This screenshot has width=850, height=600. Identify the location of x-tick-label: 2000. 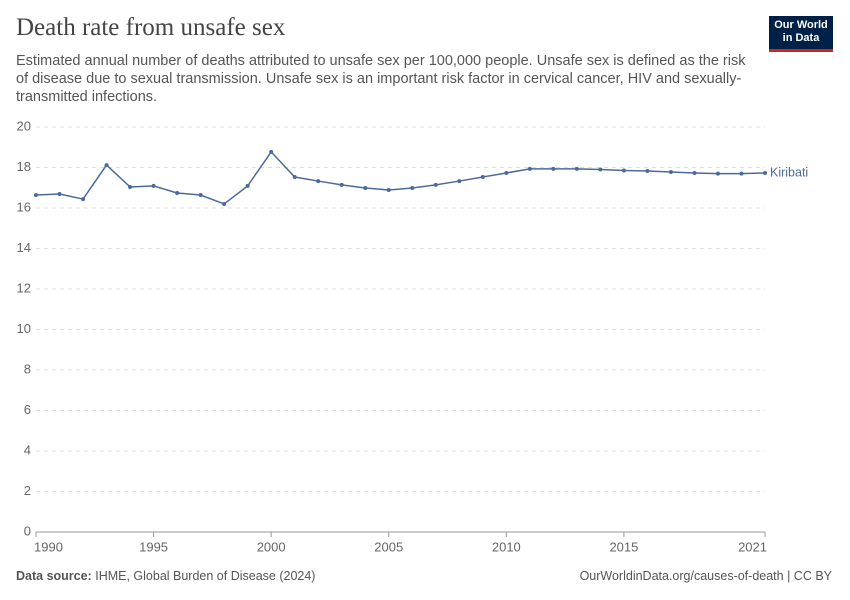
(271, 546).